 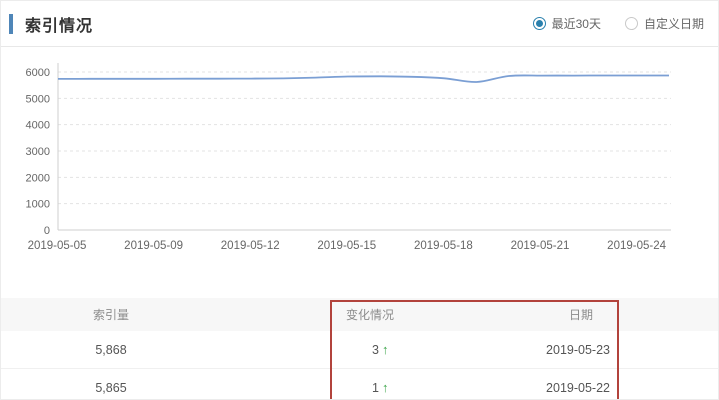 I want to click on y-tick-label: 3000, so click(x=38, y=152).